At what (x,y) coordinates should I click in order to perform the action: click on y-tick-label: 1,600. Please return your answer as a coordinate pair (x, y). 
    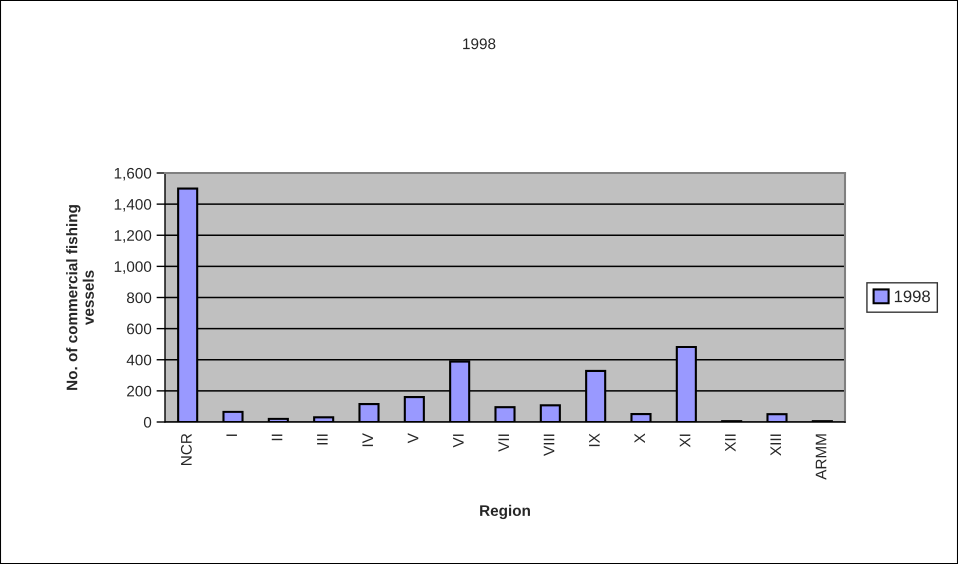
    Looking at the image, I should click on (133, 174).